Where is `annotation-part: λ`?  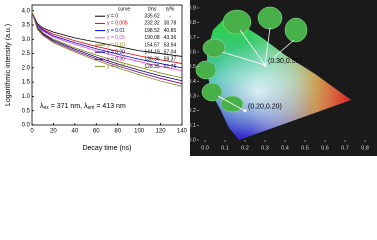 annotation-part: λ is located at coordinates (42, 106).